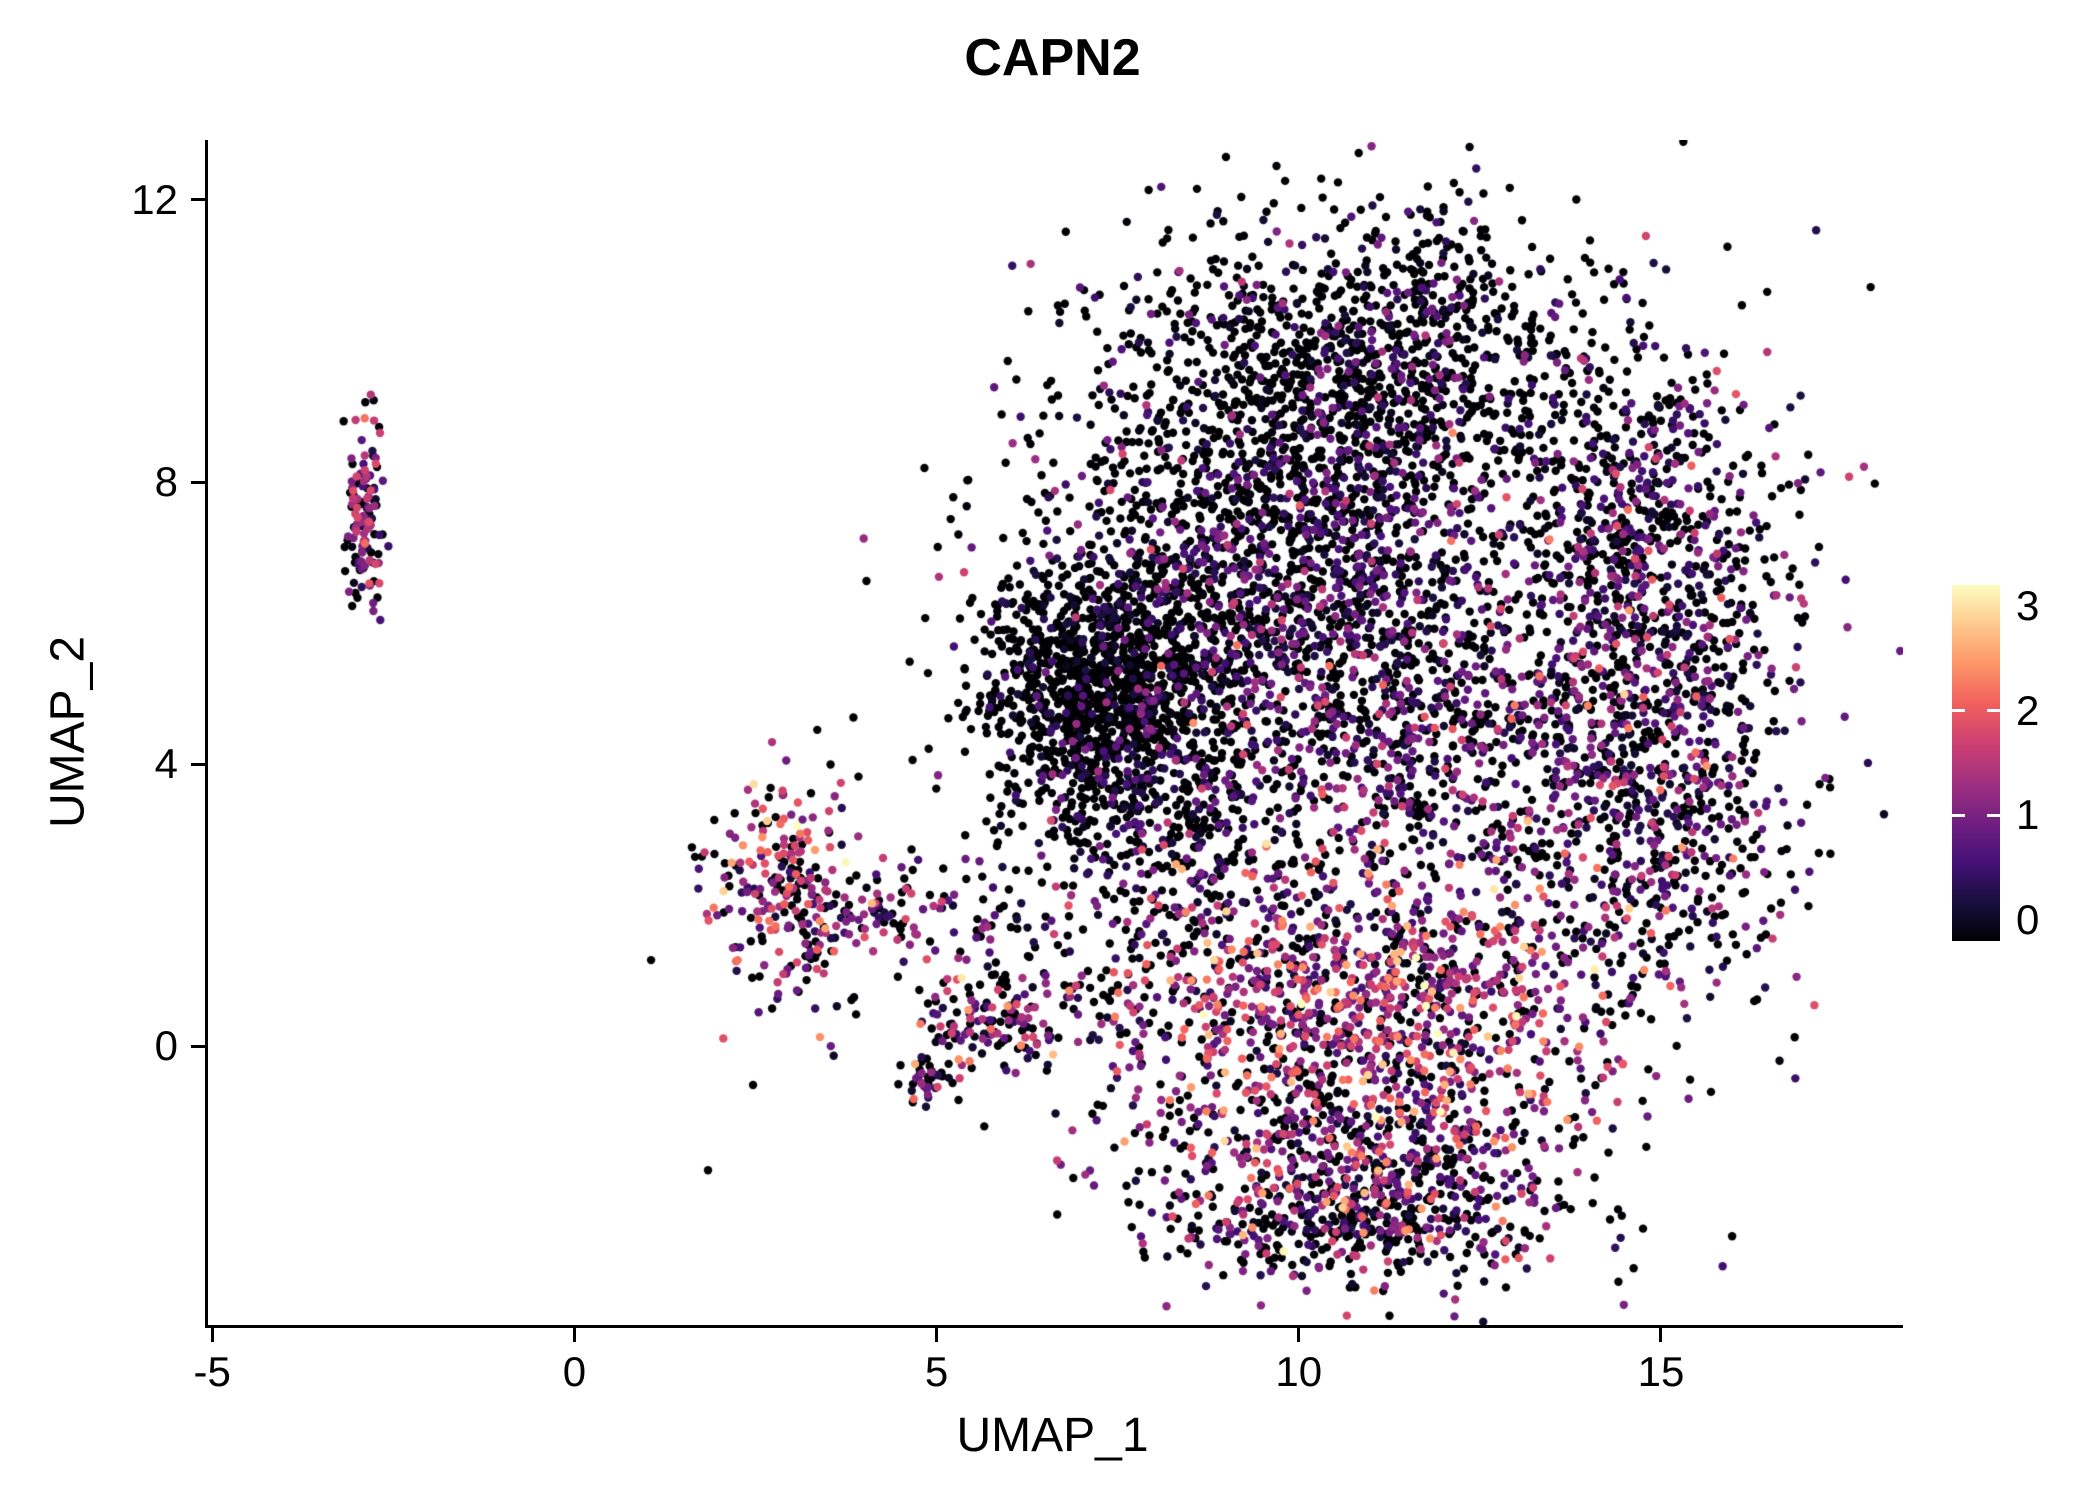 The height and width of the screenshot is (1500, 2100). What do you see at coordinates (166, 482) in the screenshot?
I see `y-tick-label: 8` at bounding box center [166, 482].